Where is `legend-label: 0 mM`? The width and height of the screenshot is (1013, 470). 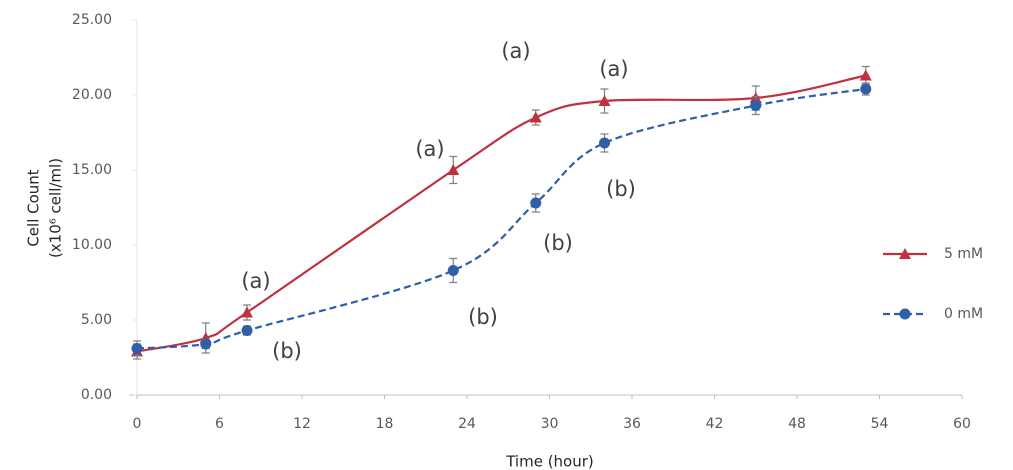 legend-label: 0 mM is located at coordinates (963, 314).